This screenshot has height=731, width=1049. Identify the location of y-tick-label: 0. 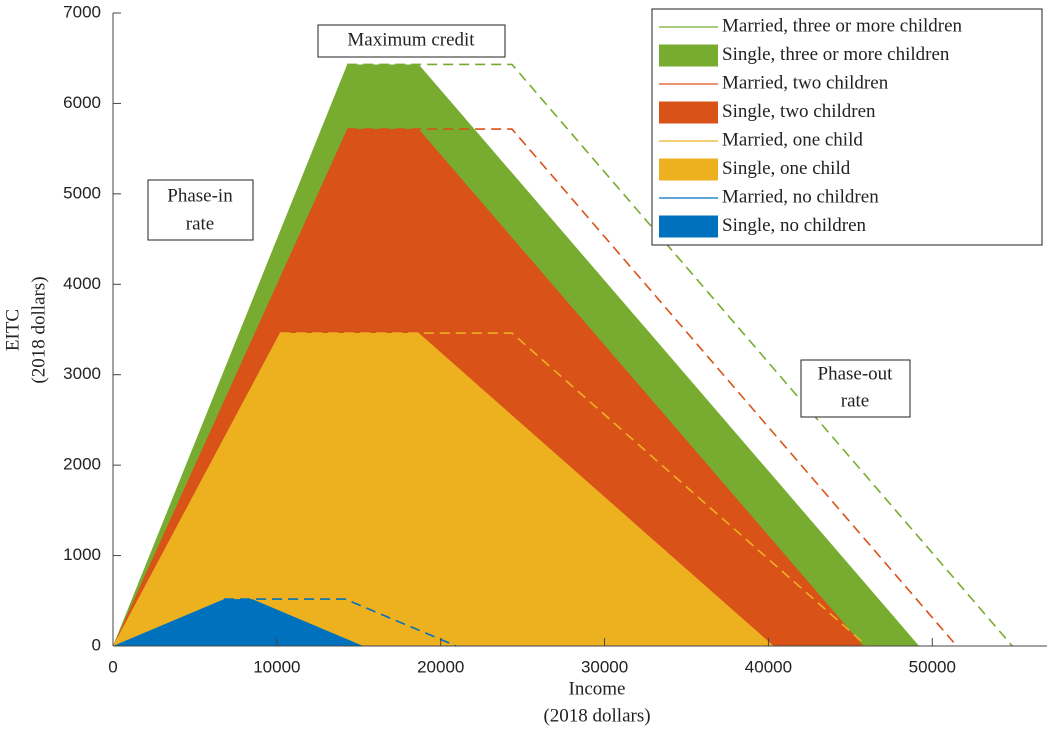
(96, 644).